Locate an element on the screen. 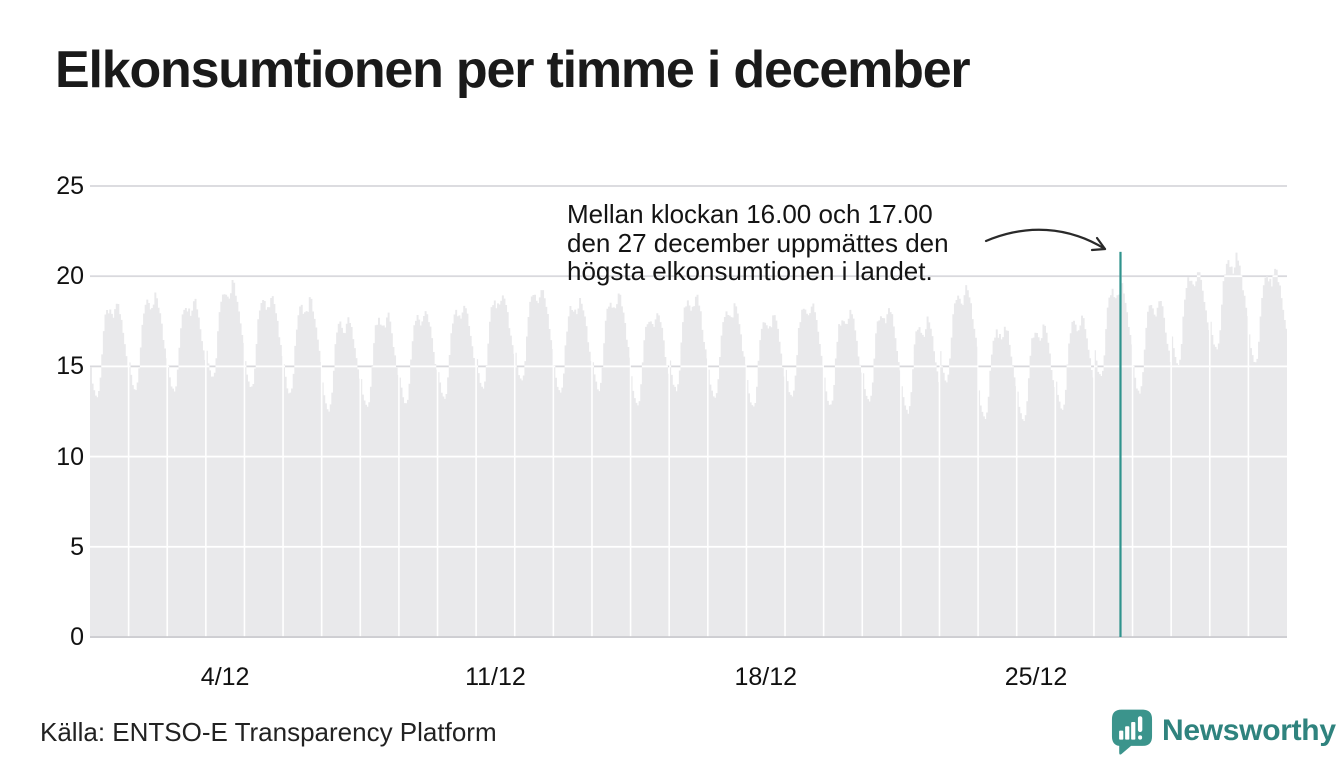  annotation-arrow-icon is located at coordinates (1045, 240).